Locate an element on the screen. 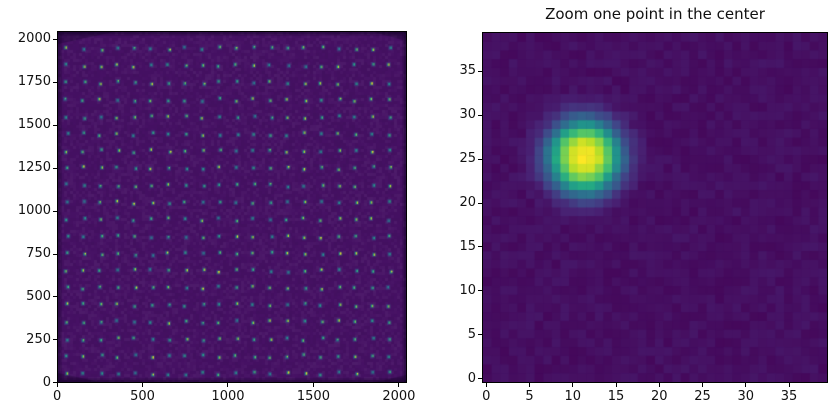 The image size is (839, 418). y-tick-label: 1750 is located at coordinates (34, 82).